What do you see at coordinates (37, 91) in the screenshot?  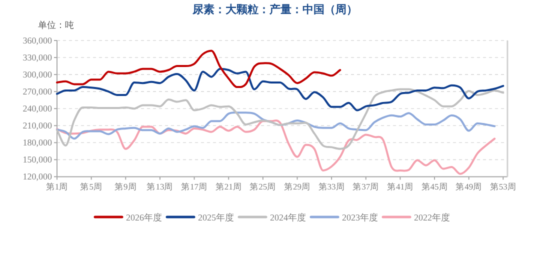 I see `ytick: 270,000` at bounding box center [37, 91].